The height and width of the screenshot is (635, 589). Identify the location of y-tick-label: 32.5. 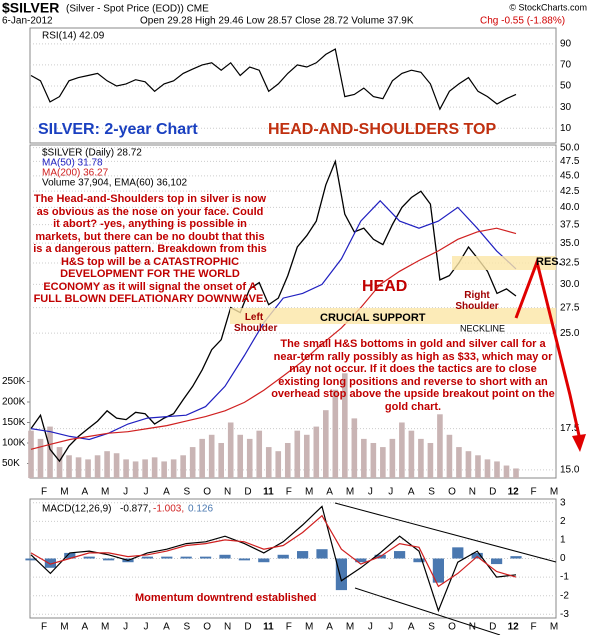
(570, 263).